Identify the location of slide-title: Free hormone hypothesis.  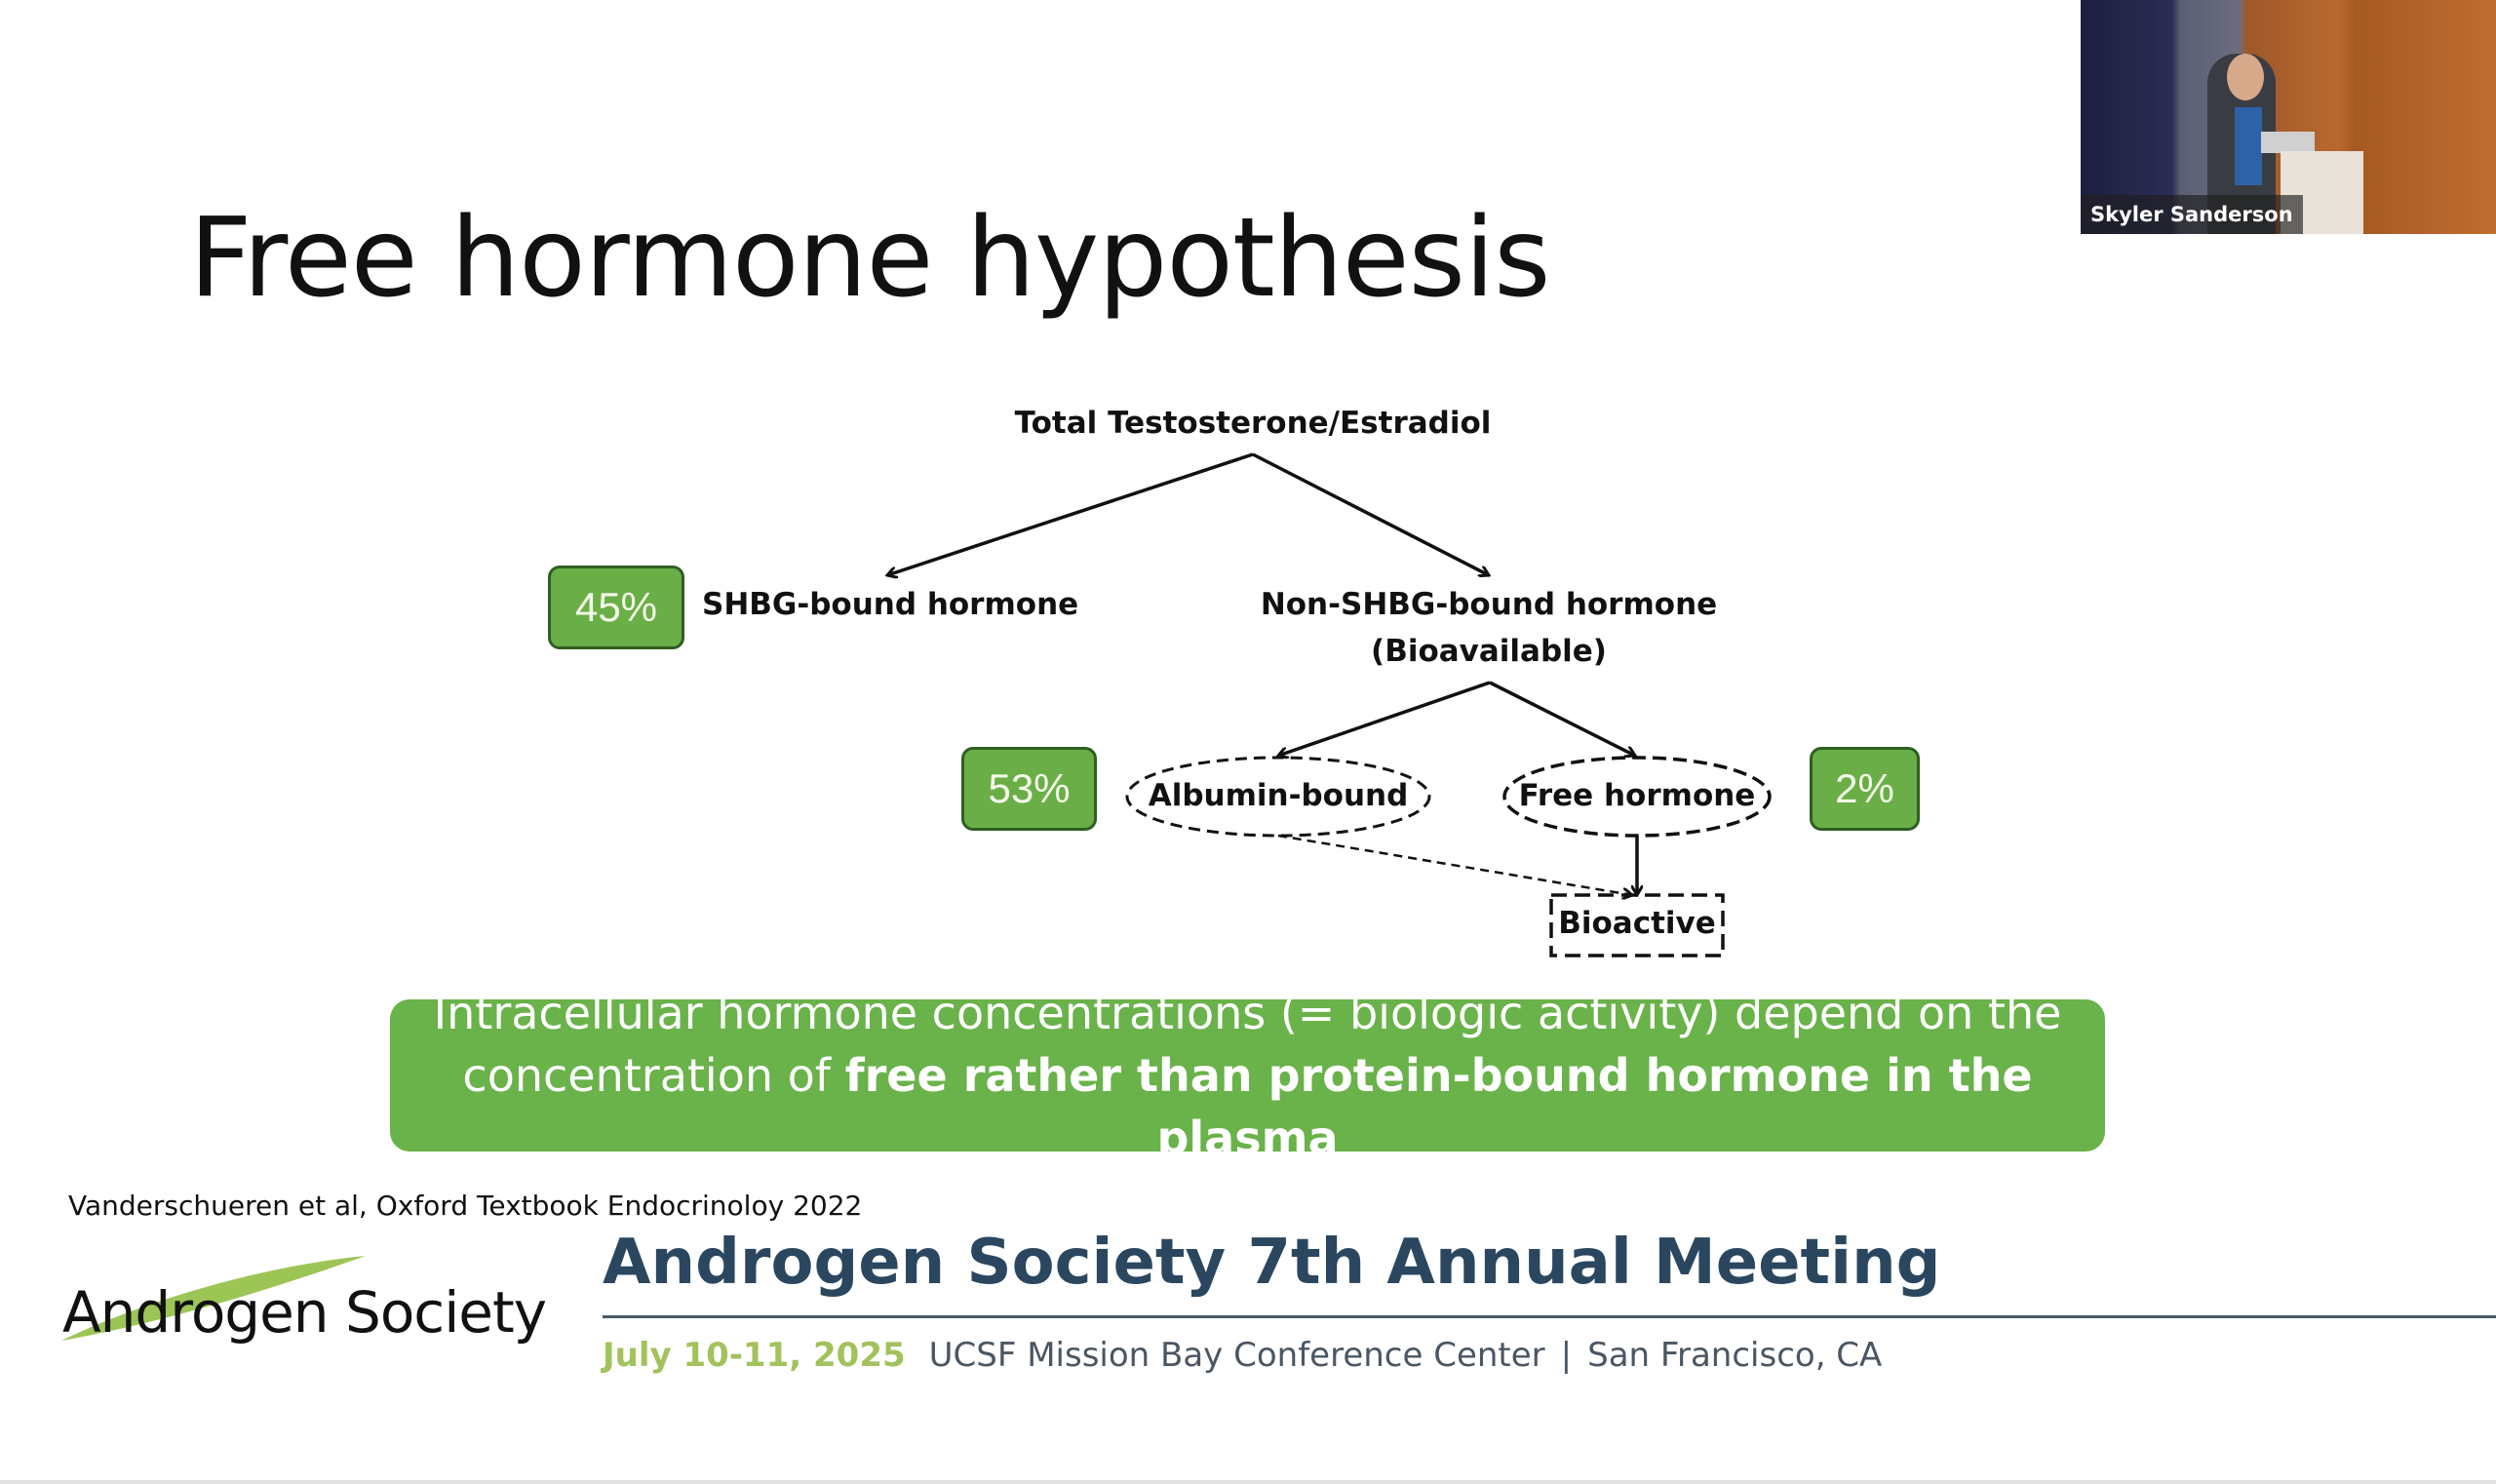
(869, 258).